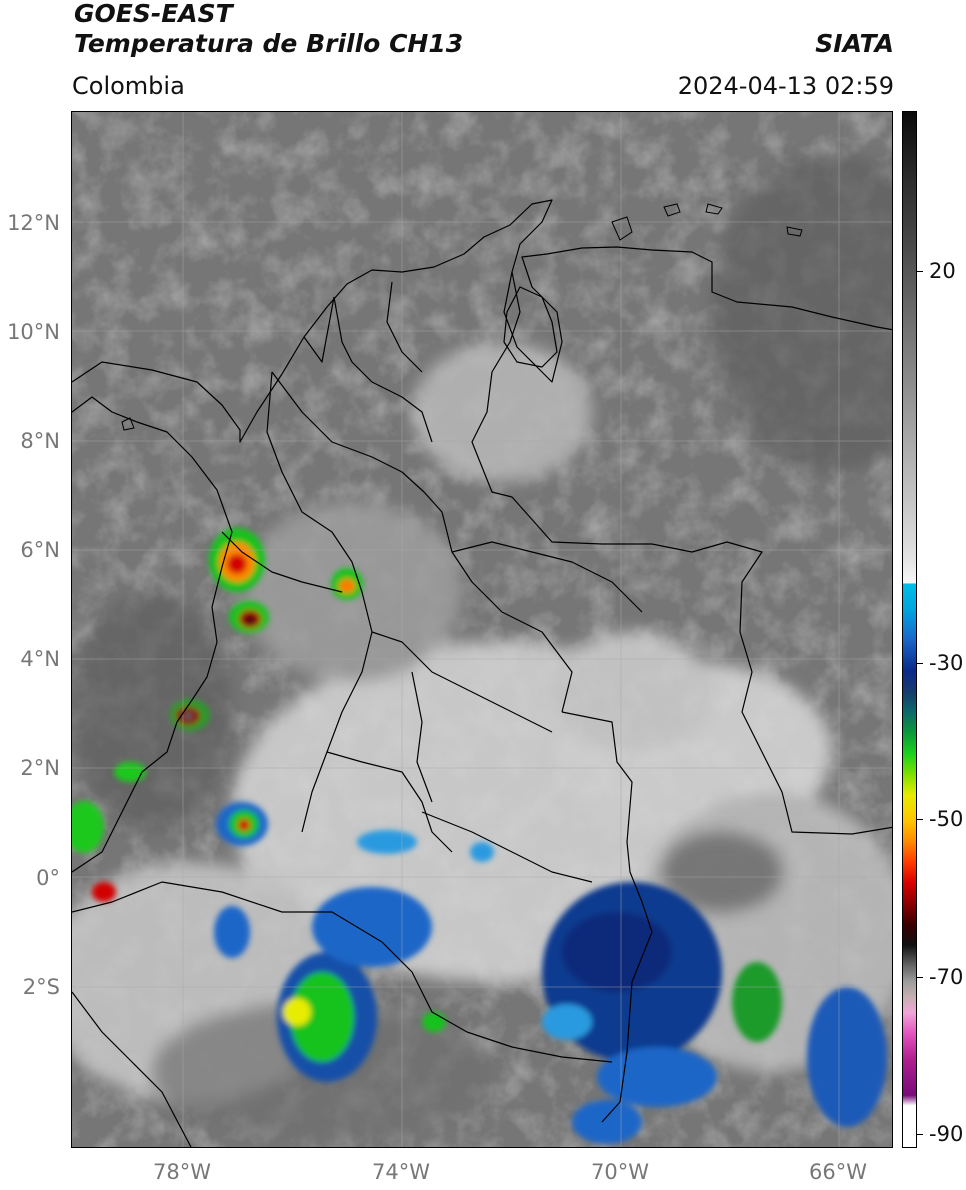 This screenshot has height=1190, width=966. I want to click on lon-label-78w: 78°W, so click(182, 1172).